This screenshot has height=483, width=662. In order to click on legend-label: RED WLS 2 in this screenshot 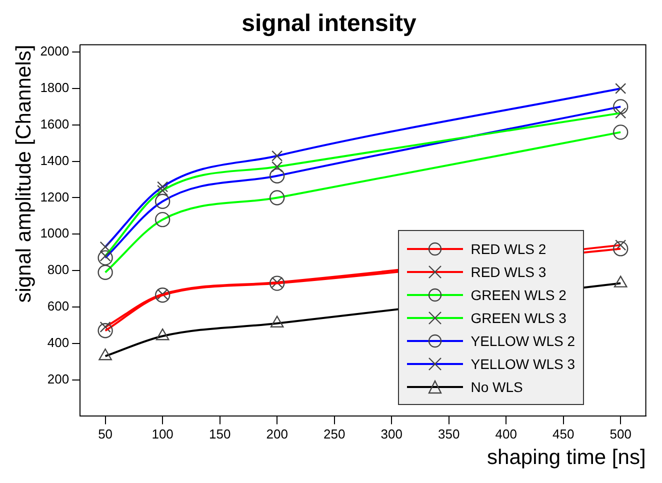, I will do `click(508, 248)`.